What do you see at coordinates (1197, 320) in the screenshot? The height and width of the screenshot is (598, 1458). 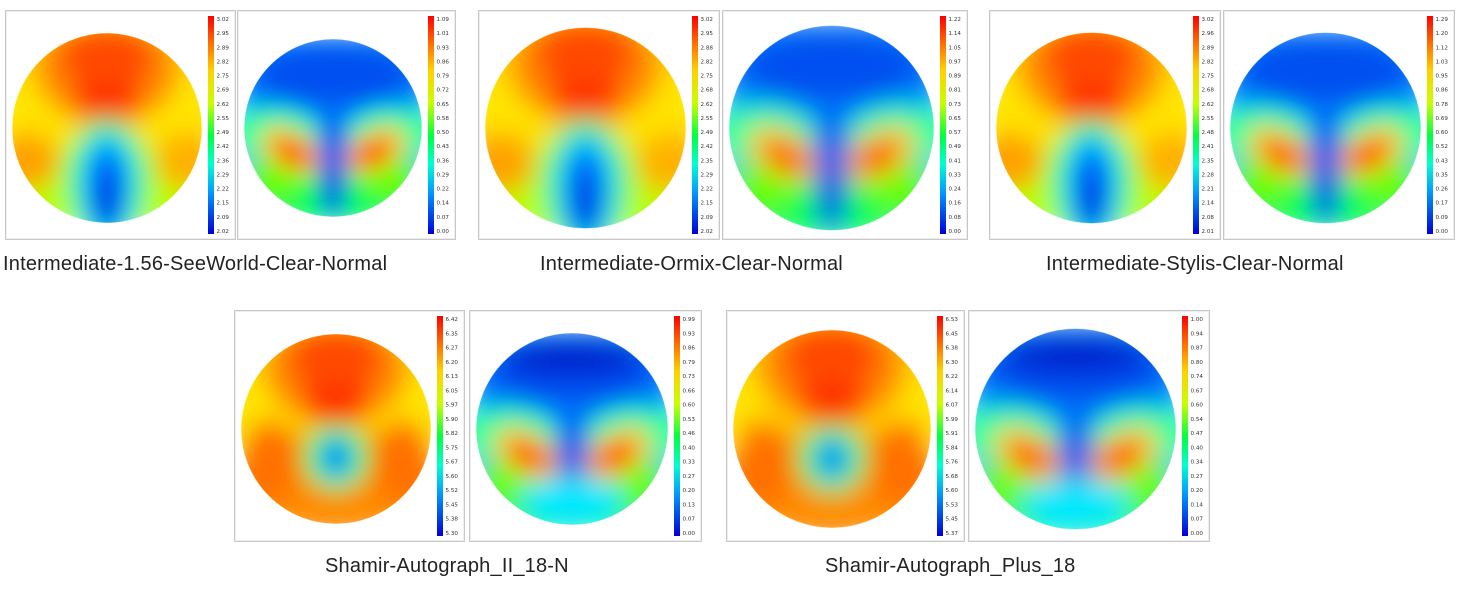 I see `colorbar-tick-label: 1.00` at bounding box center [1197, 320].